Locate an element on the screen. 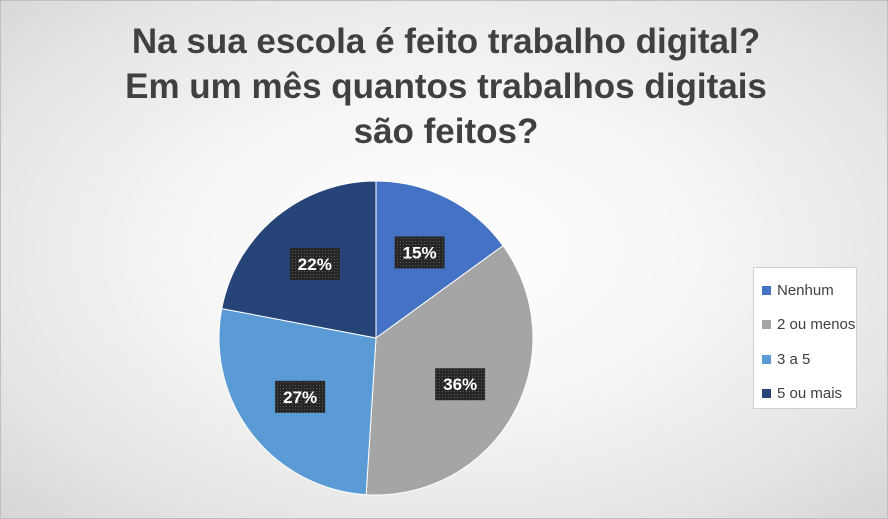 This screenshot has height=519, width=888. data-label: 15% is located at coordinates (419, 252).